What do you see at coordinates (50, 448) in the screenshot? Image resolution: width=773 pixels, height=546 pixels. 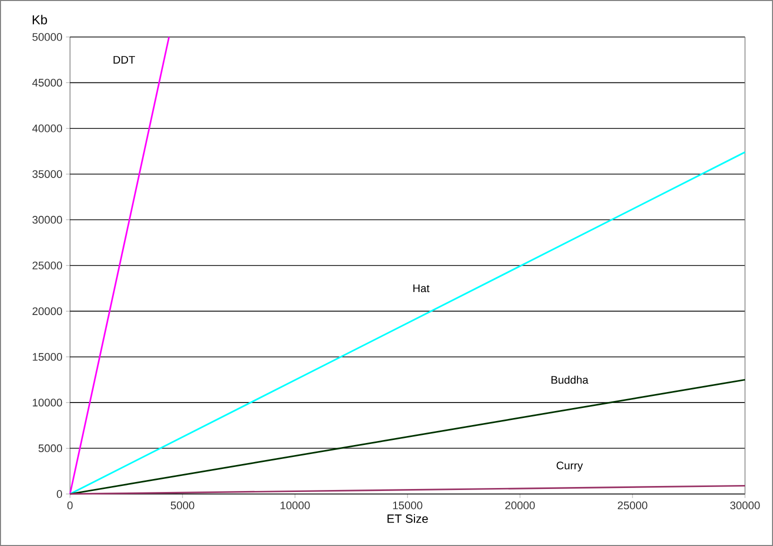 I see `y-tick-label: 5000` at bounding box center [50, 448].